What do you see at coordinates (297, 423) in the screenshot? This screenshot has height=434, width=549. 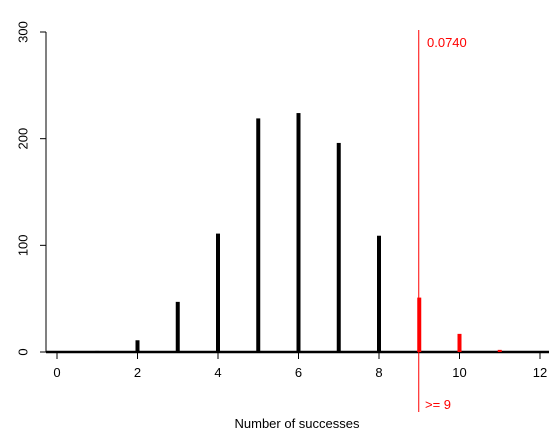 I see `x-axis-label: Number of successes` at bounding box center [297, 423].